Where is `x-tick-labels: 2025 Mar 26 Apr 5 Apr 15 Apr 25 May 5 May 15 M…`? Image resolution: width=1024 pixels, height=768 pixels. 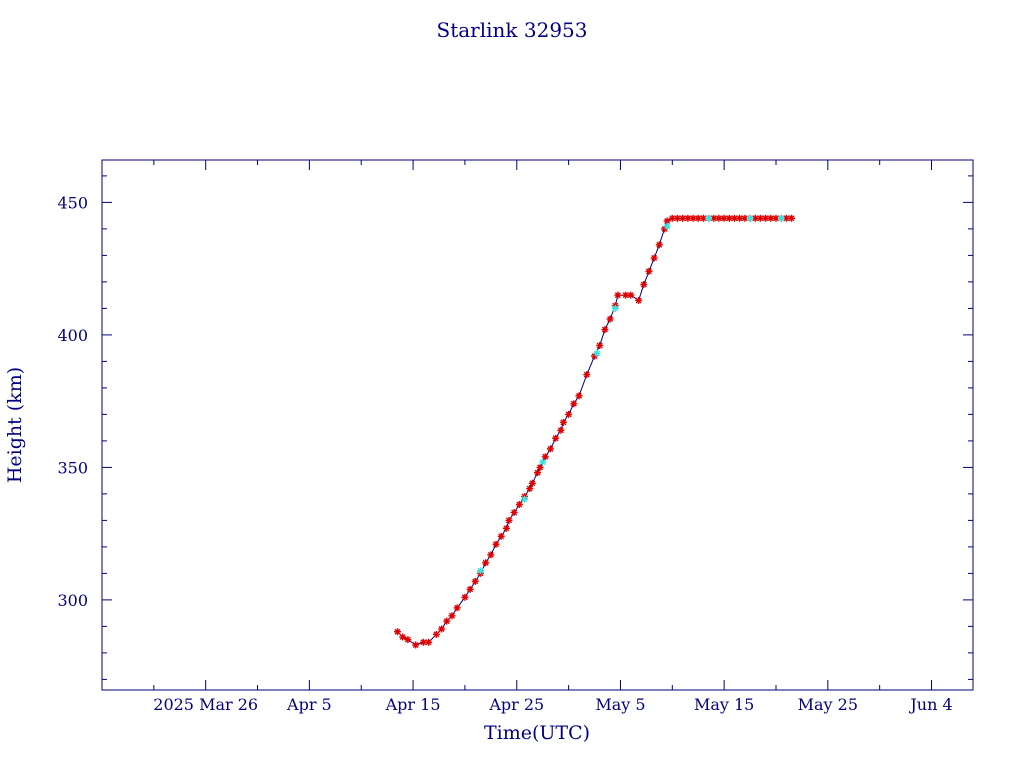
x-tick-labels: 2025 Mar 26 Apr 5 Apr 15 Apr 25 May 5 May 15 M… is located at coordinates (552, 704).